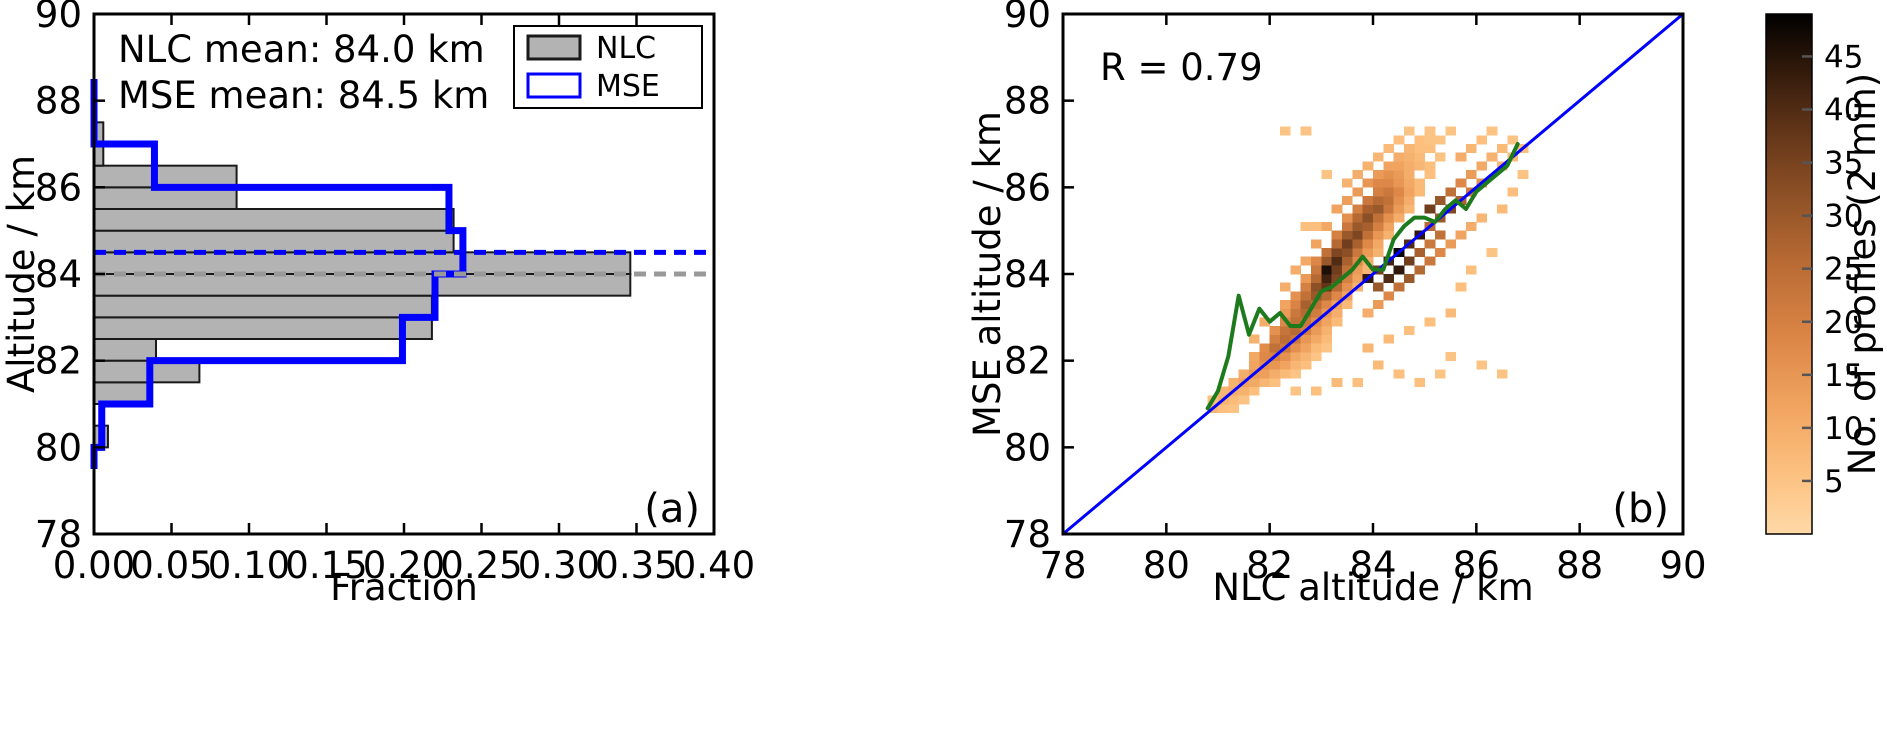 The width and height of the screenshot is (1887, 748). I want to click on panel-b-ytick-label: 88, so click(1027, 101).